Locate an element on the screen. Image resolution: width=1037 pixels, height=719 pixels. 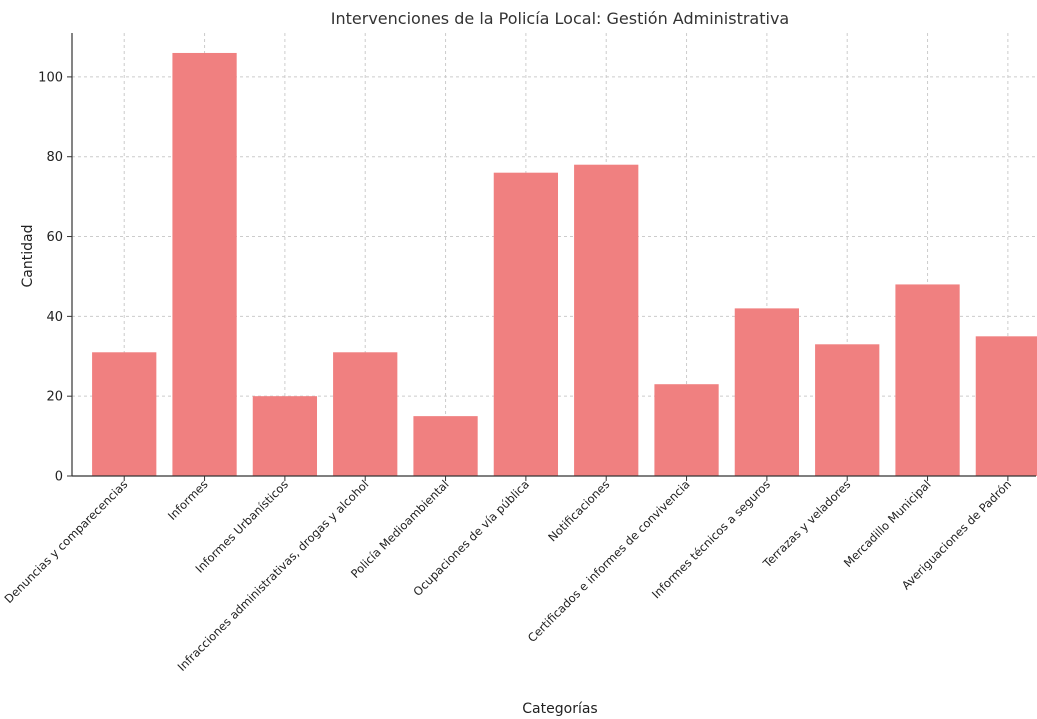
x-tick-label: Denuncias y comparecencias is located at coordinates (66, 541).